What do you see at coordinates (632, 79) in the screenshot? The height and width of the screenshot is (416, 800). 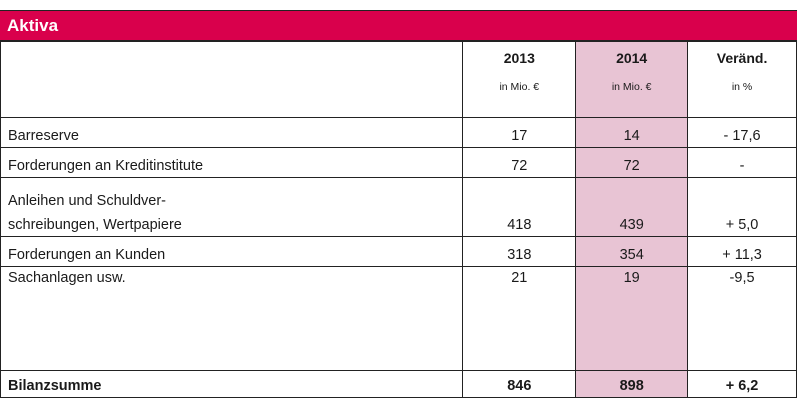 I see `col-header-2014: 2014 in Mio. €` at bounding box center [632, 79].